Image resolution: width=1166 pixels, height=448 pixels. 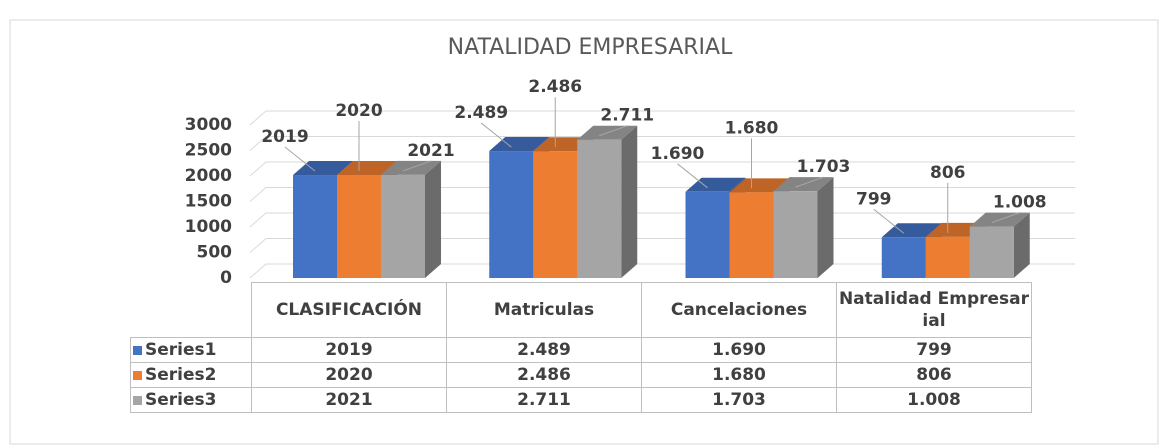 I want to click on legend-label: Series1, so click(x=181, y=350).